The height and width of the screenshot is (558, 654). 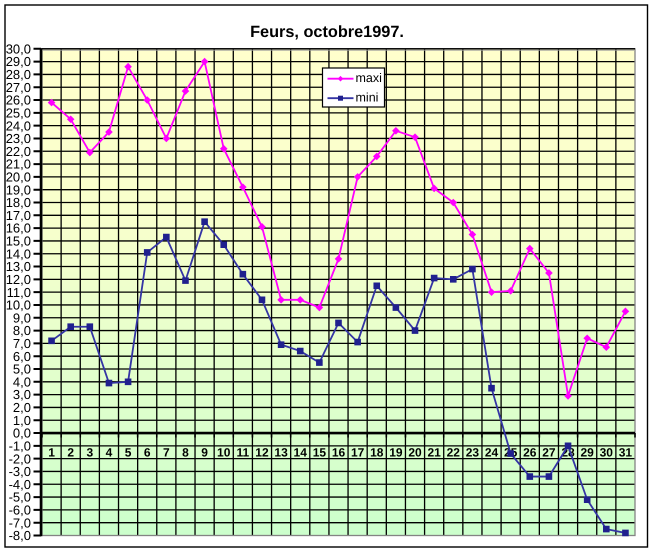 I want to click on svg-text: 5,0, so click(x=22, y=369).